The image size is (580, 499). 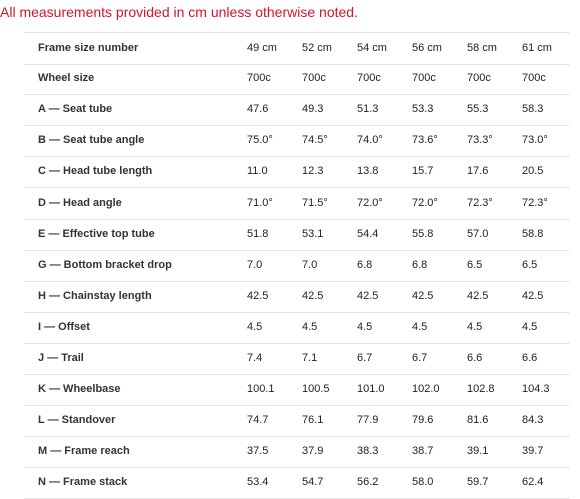 I want to click on cell-value: 58.8, so click(x=533, y=233).